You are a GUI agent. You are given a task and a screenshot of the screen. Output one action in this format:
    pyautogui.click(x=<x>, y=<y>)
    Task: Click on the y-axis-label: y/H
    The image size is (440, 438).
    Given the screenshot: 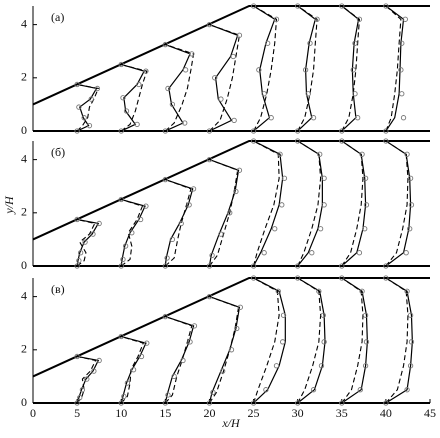 What is the action you would take?
    pyautogui.click(x=9, y=205)
    